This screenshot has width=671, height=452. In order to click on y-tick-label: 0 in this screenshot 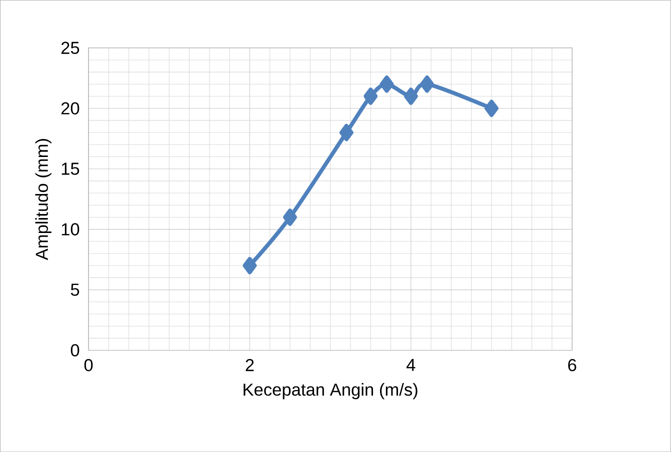, I will do `click(75, 350)`.